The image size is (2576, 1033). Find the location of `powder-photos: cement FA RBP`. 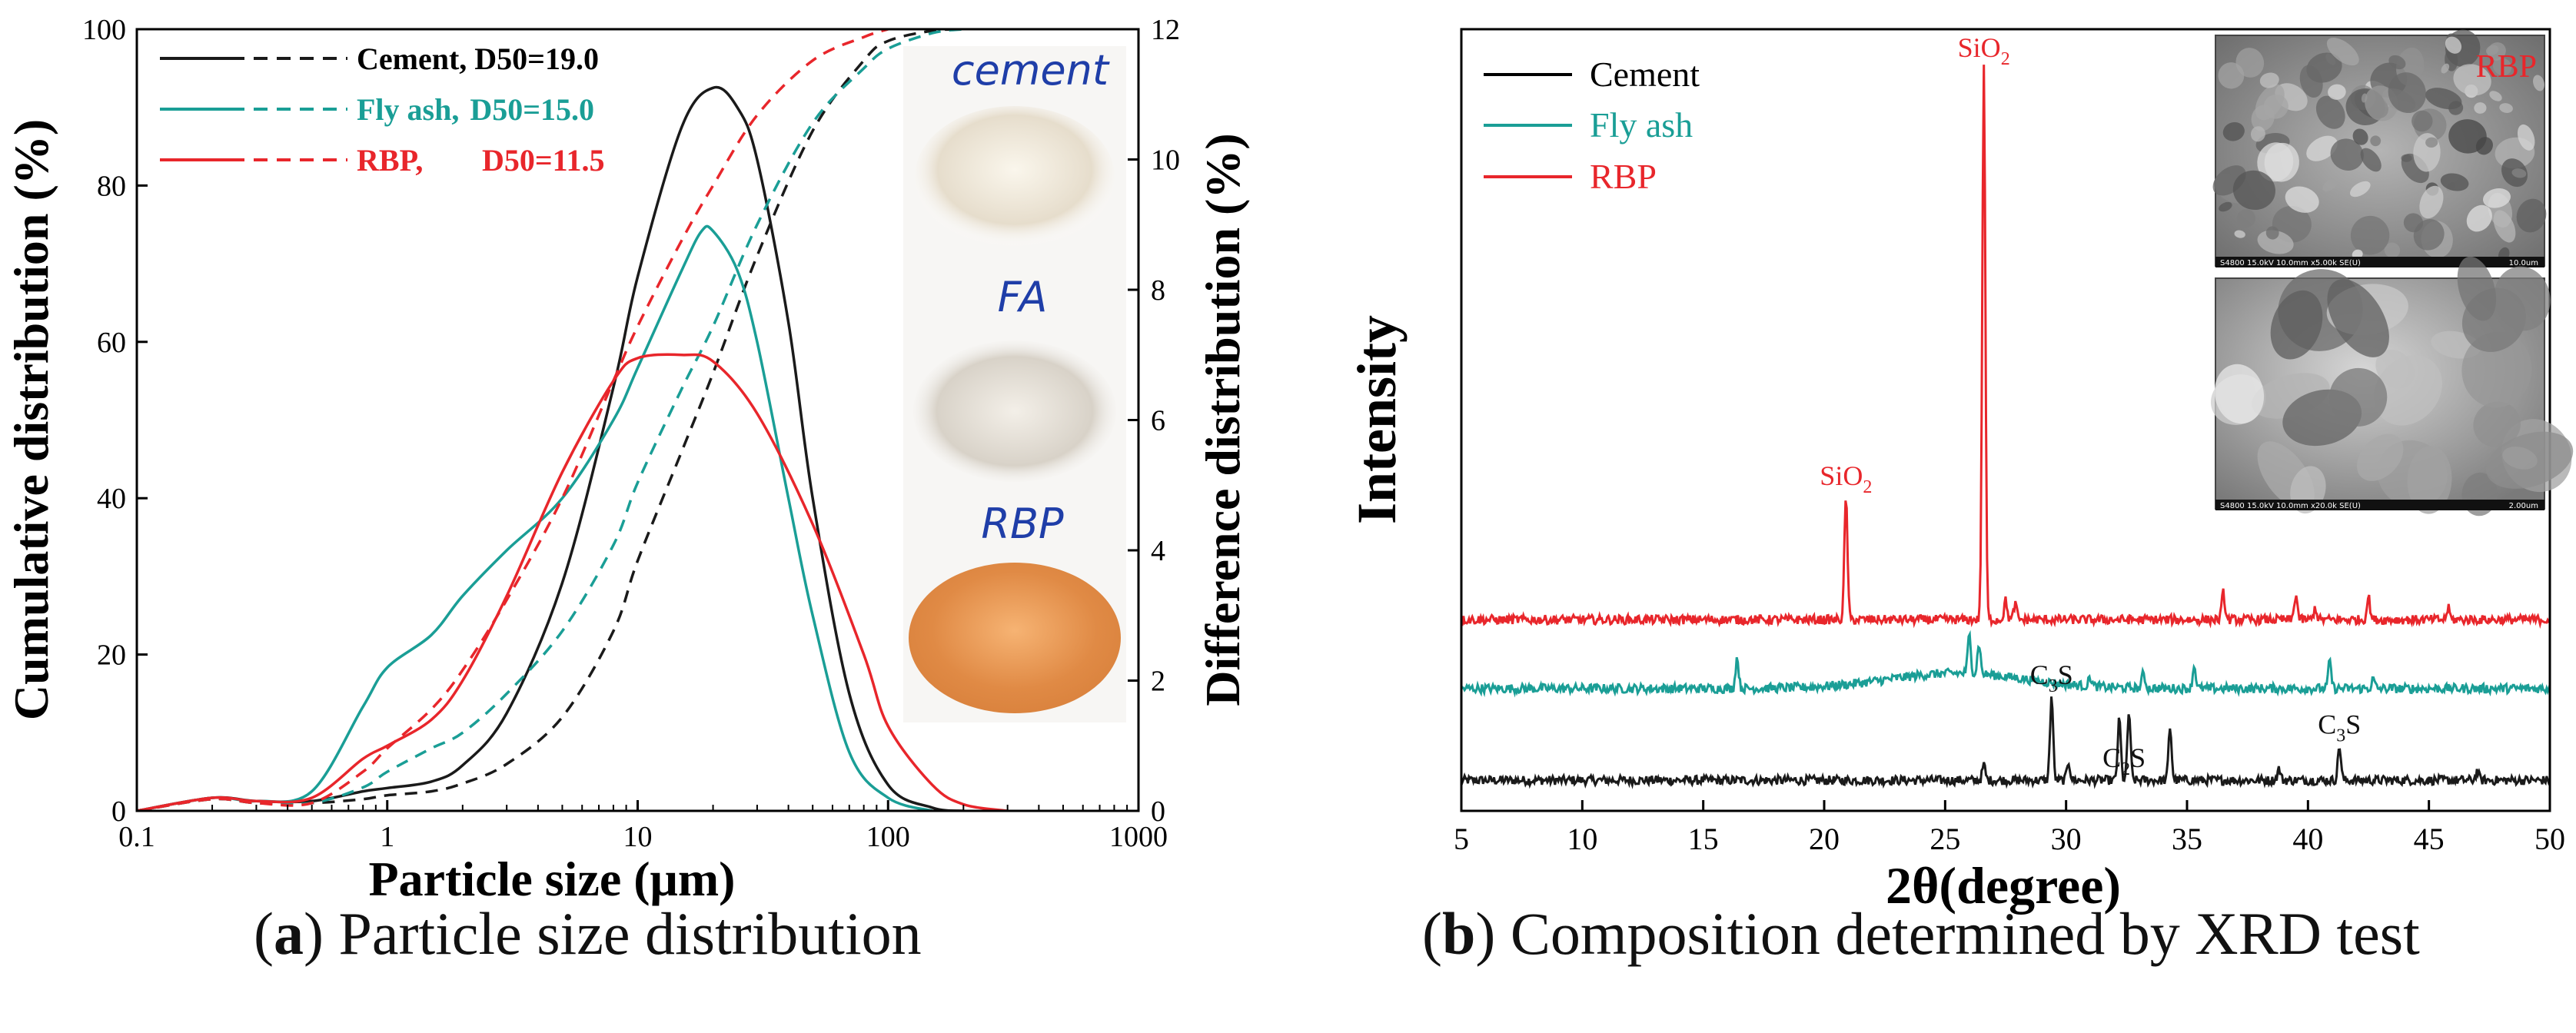

powder-photos: cement FA RBP is located at coordinates (1015, 384).